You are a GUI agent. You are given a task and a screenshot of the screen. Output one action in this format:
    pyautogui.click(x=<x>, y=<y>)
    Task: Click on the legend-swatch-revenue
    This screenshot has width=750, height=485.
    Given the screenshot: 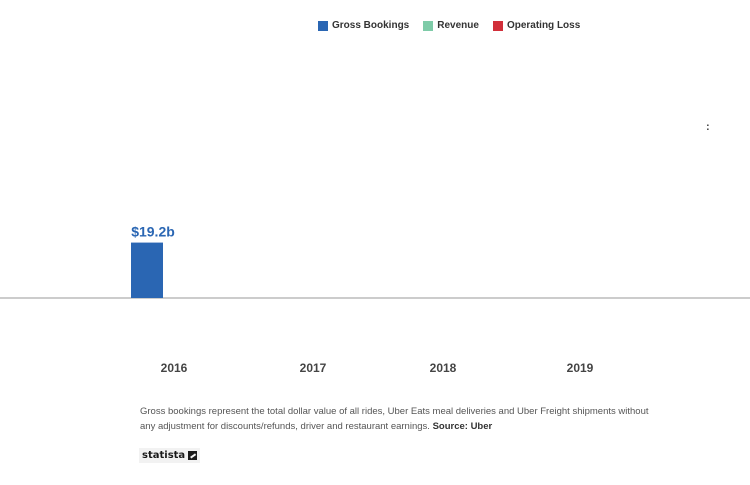 What is the action you would take?
    pyautogui.click(x=428, y=25)
    